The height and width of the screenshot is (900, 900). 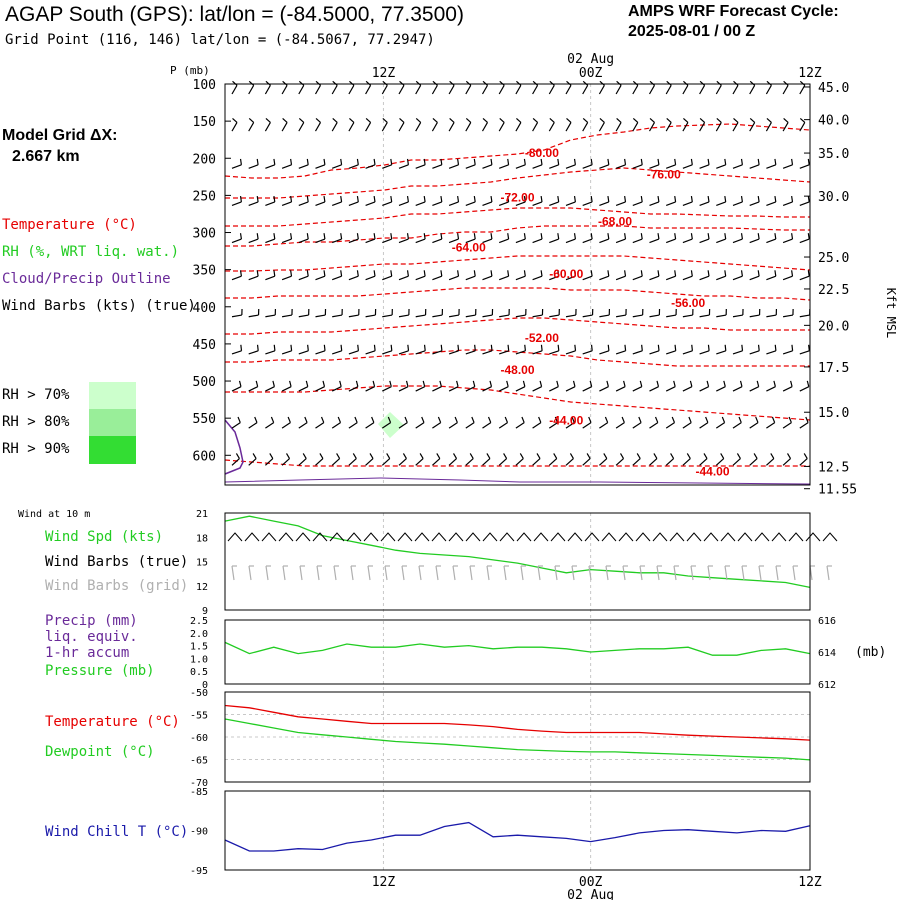 What do you see at coordinates (117, 586) in the screenshot?
I see `legend-wind-barbs-grid: Wind Barbs (grid)` at bounding box center [117, 586].